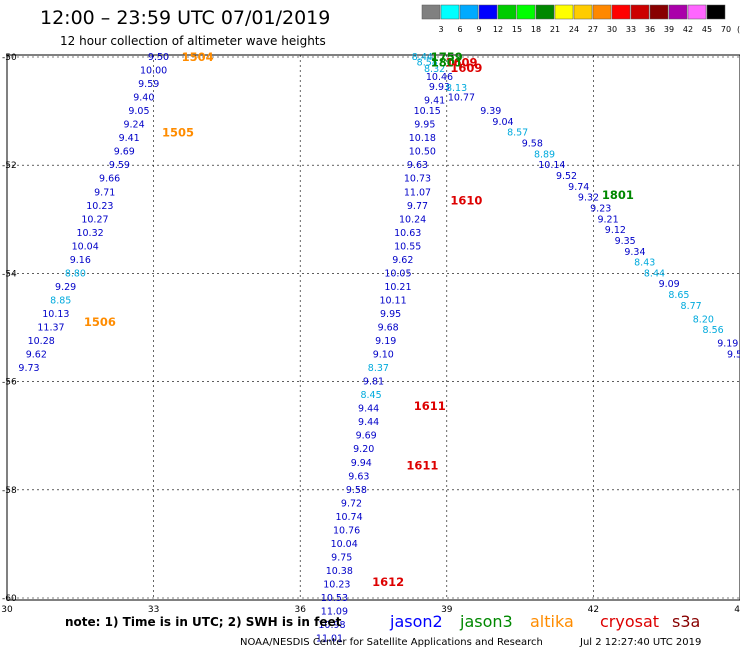 This screenshot has width=740, height=650. Describe the element at coordinates (502, 122) in the screenshot. I see `wave-height-value: 9.04` at that location.